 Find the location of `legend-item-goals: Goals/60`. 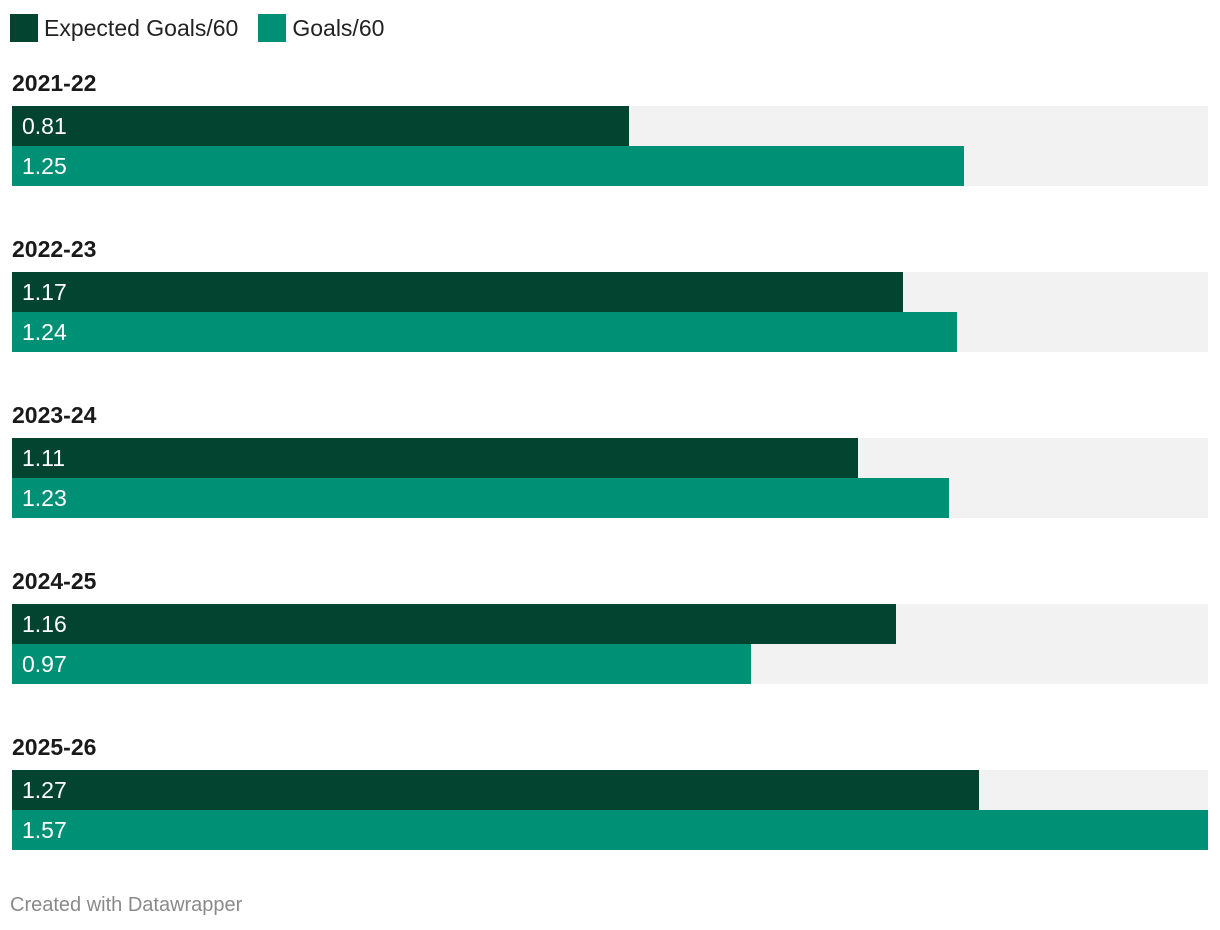

legend-item-goals: Goals/60 is located at coordinates (321, 28).